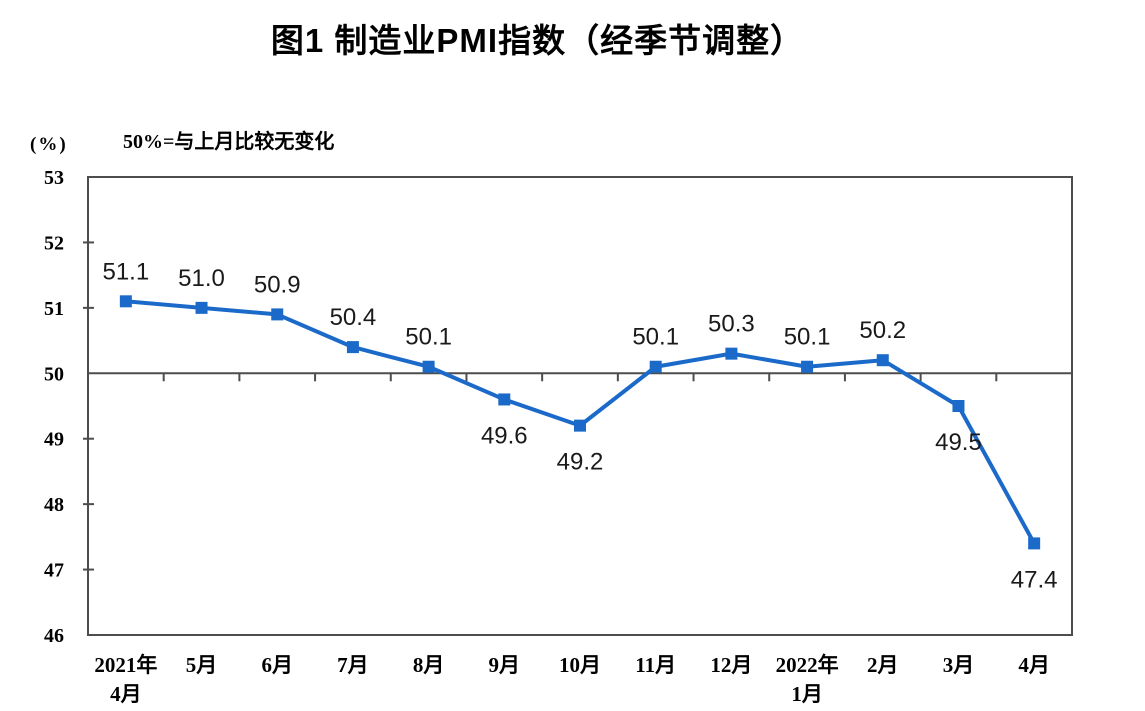  What do you see at coordinates (49, 144) in the screenshot?
I see `y-axis-unit-label: (%)` at bounding box center [49, 144].